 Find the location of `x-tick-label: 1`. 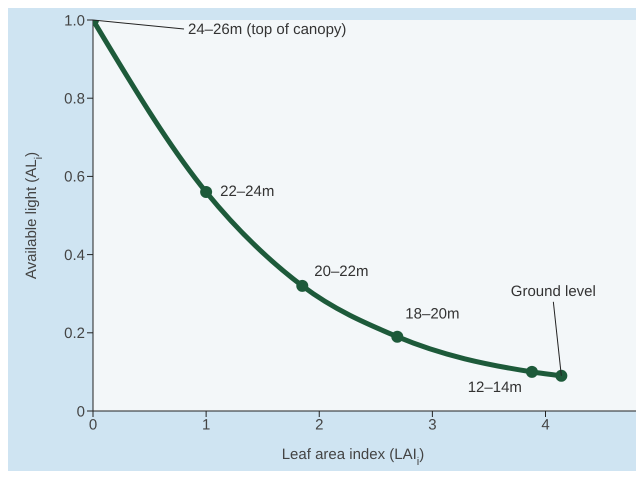

x-tick-label: 1 is located at coordinates (206, 425).